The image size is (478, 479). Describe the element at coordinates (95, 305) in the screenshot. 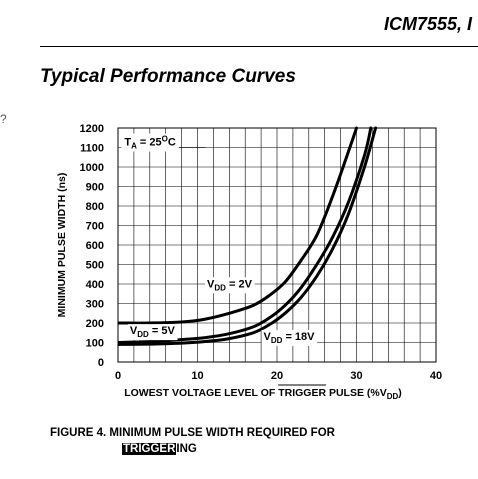

I see `y-tick-label: 300` at that location.